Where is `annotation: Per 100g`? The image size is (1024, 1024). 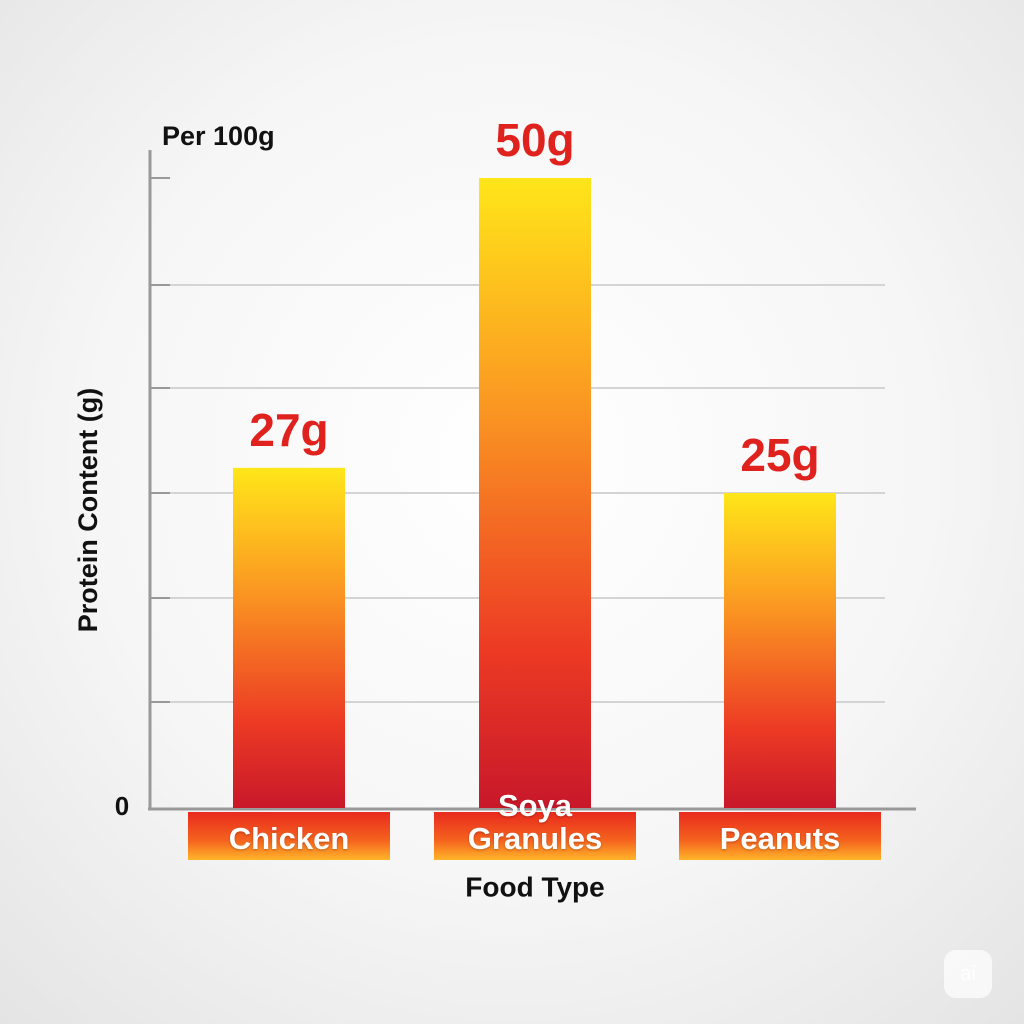
annotation: Per 100g is located at coordinates (218, 136).